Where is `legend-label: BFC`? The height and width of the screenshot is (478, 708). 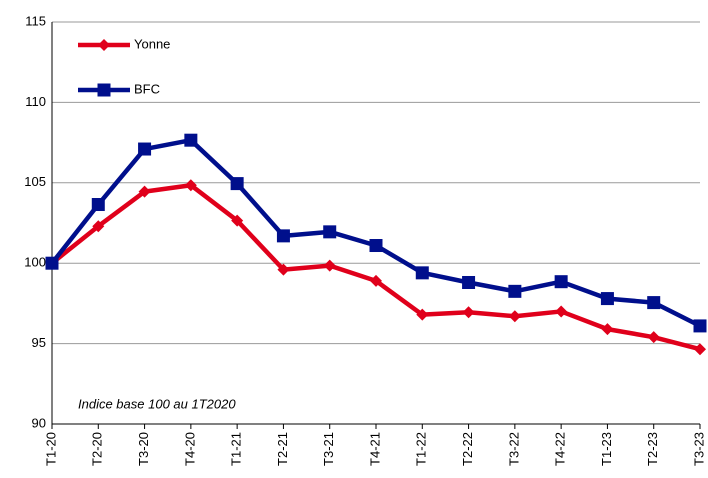 legend-label: BFC is located at coordinates (147, 88).